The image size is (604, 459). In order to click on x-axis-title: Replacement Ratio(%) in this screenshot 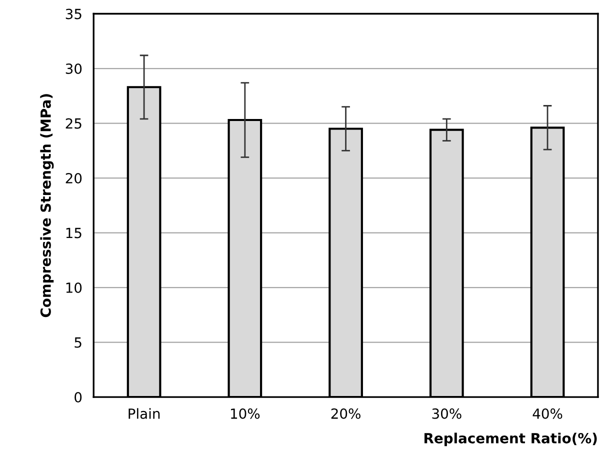, I will do `click(510, 439)`.